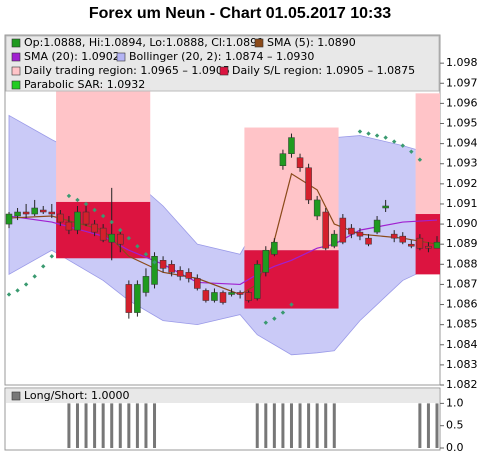 The height and width of the screenshot is (457, 480). I want to click on y-tick-label: 1.098, so click(462, 62).